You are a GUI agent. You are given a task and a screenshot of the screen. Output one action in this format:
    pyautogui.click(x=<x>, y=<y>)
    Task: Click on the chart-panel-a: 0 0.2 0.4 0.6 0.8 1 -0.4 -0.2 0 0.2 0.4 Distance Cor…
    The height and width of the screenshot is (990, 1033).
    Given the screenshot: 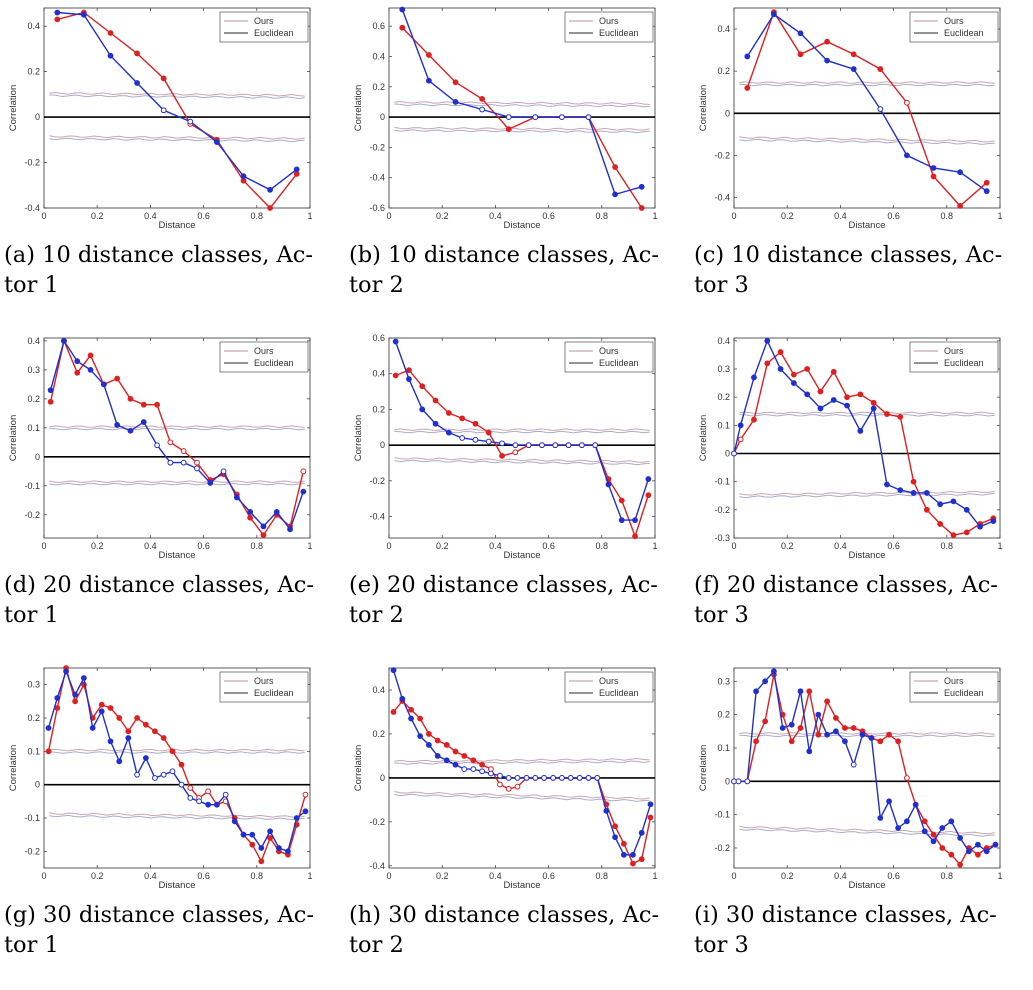 What is the action you would take?
    pyautogui.click(x=165, y=165)
    